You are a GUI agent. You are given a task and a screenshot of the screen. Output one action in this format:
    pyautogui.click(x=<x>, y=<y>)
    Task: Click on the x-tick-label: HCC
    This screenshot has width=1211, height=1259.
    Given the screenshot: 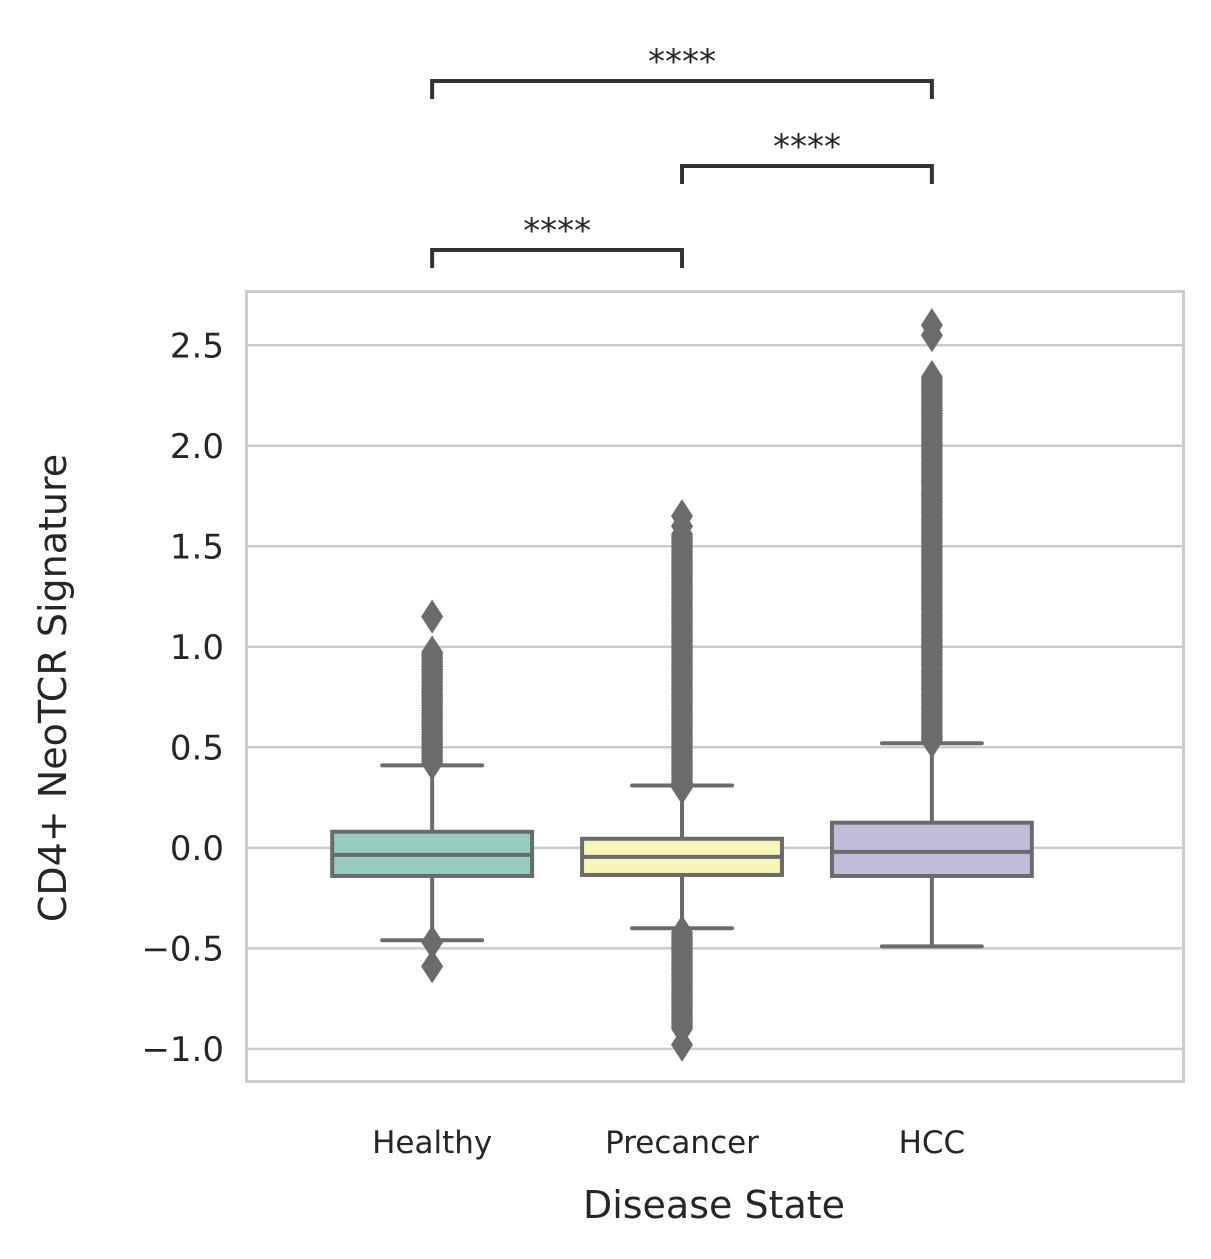 What is the action you would take?
    pyautogui.click(x=932, y=1143)
    